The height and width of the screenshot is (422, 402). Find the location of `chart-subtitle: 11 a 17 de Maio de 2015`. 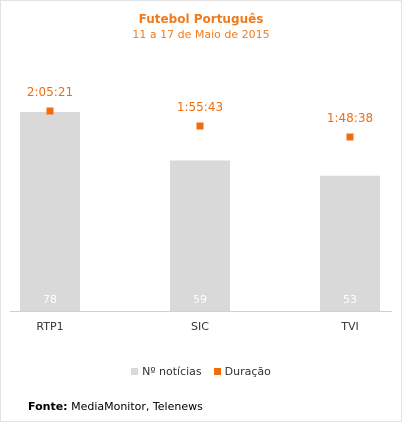

chart-subtitle: 11 a 17 de Maio de 2015 is located at coordinates (201, 34).